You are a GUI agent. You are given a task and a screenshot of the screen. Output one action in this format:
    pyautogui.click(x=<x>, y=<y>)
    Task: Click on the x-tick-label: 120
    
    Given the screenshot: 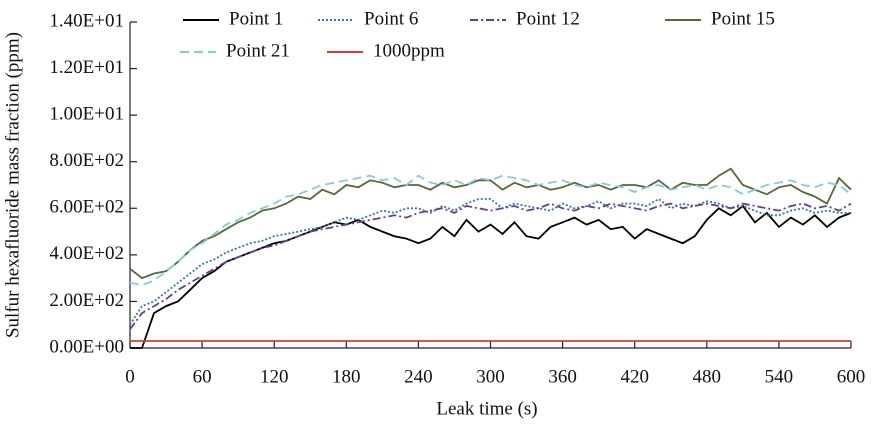 What is the action you would take?
    pyautogui.click(x=274, y=376)
    